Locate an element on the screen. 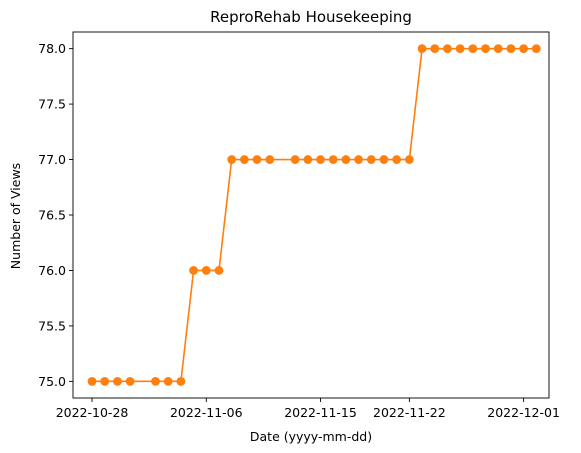 The height and width of the screenshot is (453, 581). y-axis-ticks: 75.0 75.5 76.0 76.5 77.0 77.5 78.0 is located at coordinates (55, 215).